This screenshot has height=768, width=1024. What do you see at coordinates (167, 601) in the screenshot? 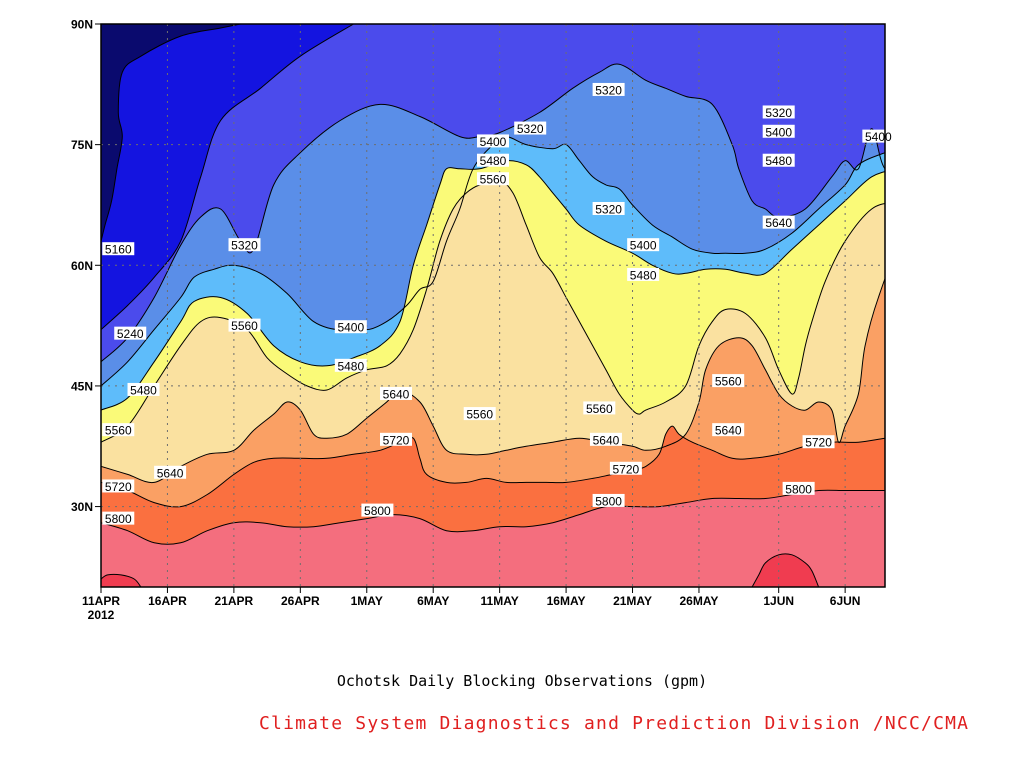
I see `x-tick-label: 16APR` at bounding box center [167, 601].